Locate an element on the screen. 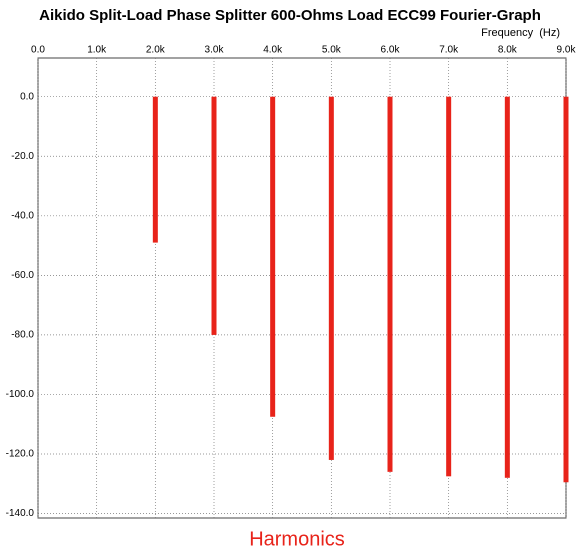  y-tick-label: -40.0 is located at coordinates (22, 215).